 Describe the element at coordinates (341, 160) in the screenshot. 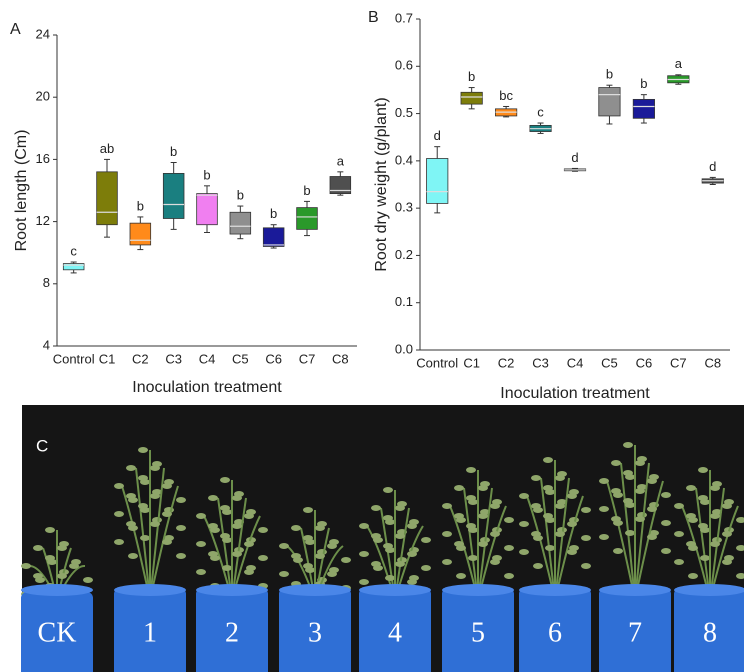

I see `significance-label: a` at that location.